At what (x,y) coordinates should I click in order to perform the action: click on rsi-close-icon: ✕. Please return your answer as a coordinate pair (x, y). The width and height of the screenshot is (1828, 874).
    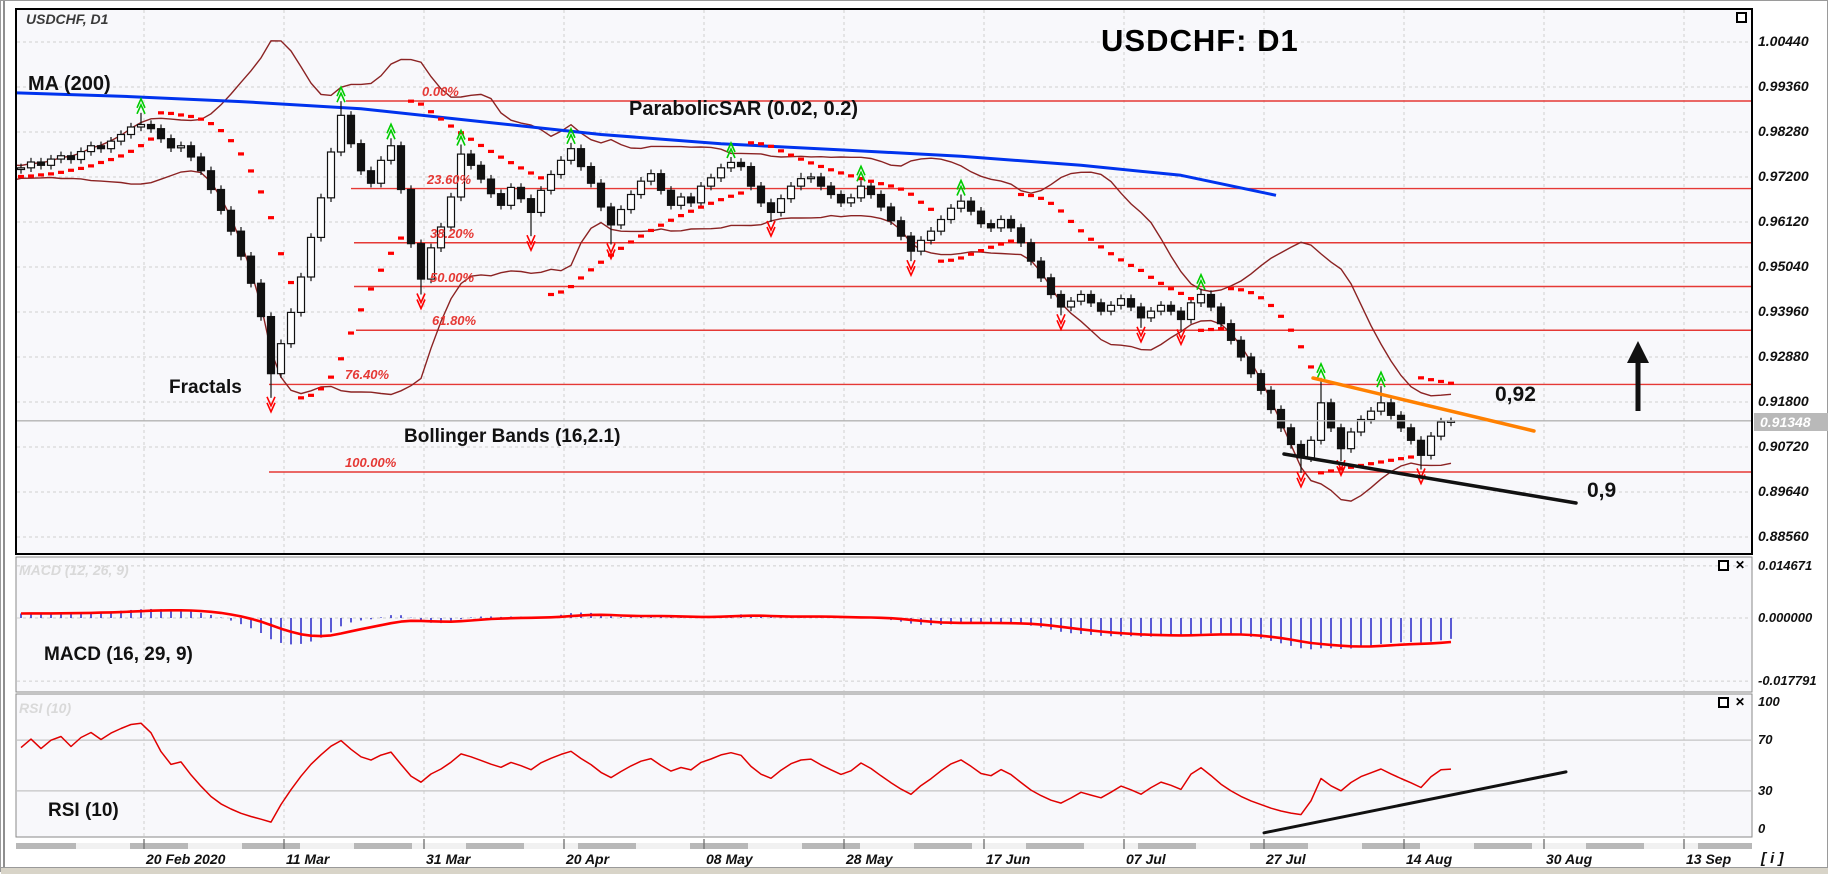
    Looking at the image, I should click on (1740, 702).